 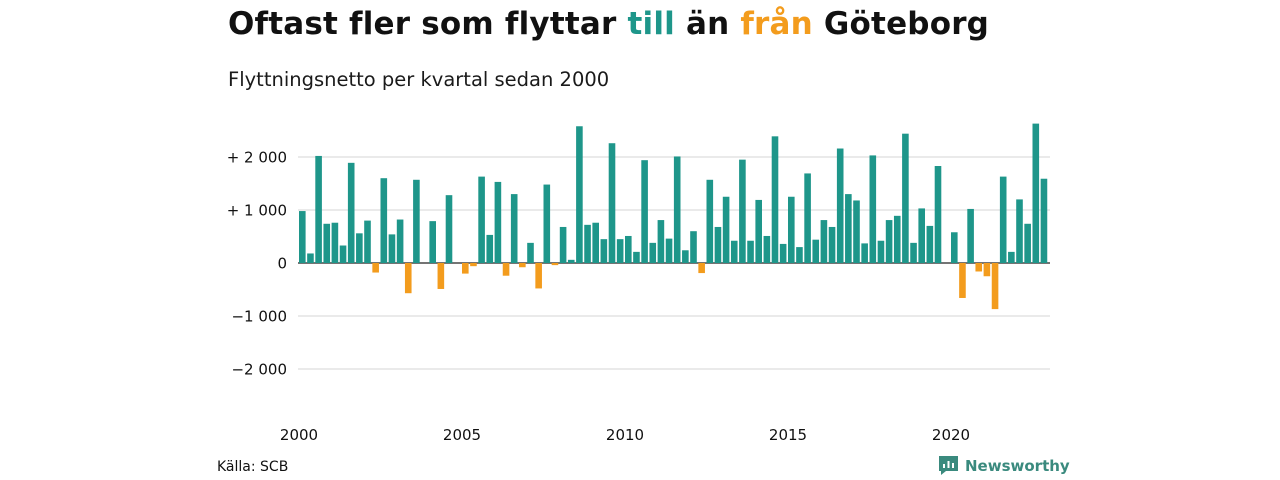 What do you see at coordinates (282, 264) in the screenshot?
I see `y-tick-label: 0` at bounding box center [282, 264].